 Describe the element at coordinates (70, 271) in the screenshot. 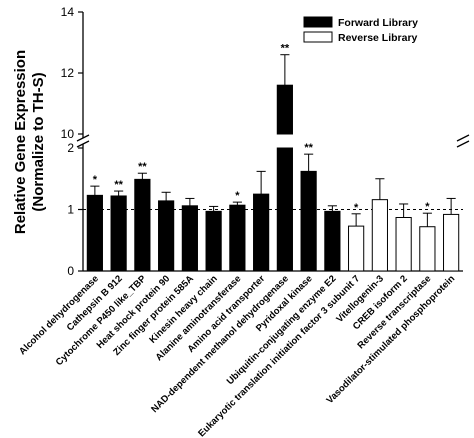

I see `y-tick-label: 0` at that location.